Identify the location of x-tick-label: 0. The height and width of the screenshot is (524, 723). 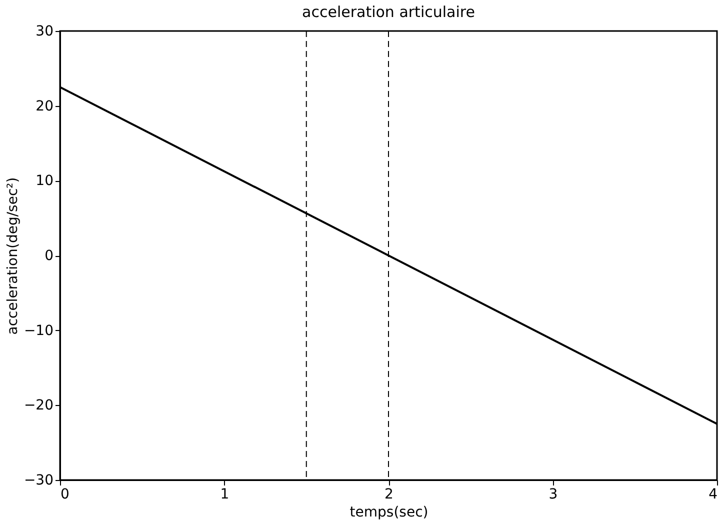
(65, 494).